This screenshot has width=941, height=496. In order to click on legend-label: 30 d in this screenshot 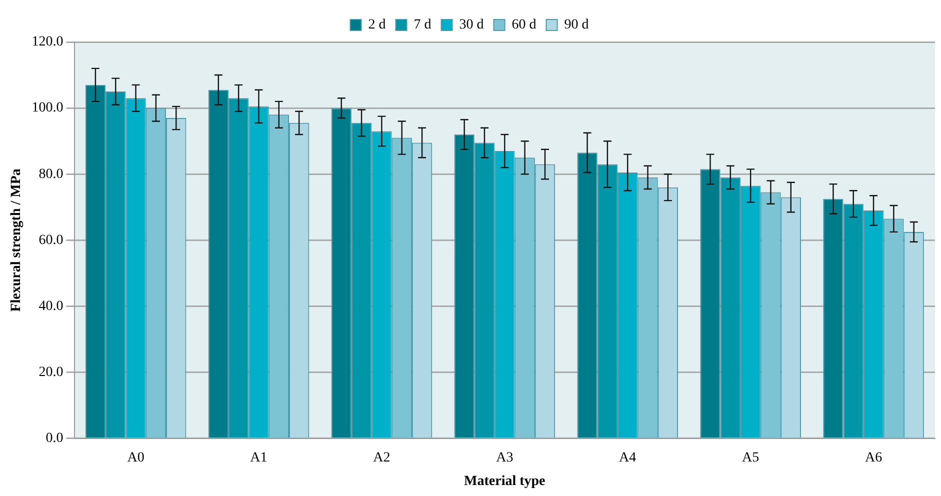, I will do `click(471, 25)`.